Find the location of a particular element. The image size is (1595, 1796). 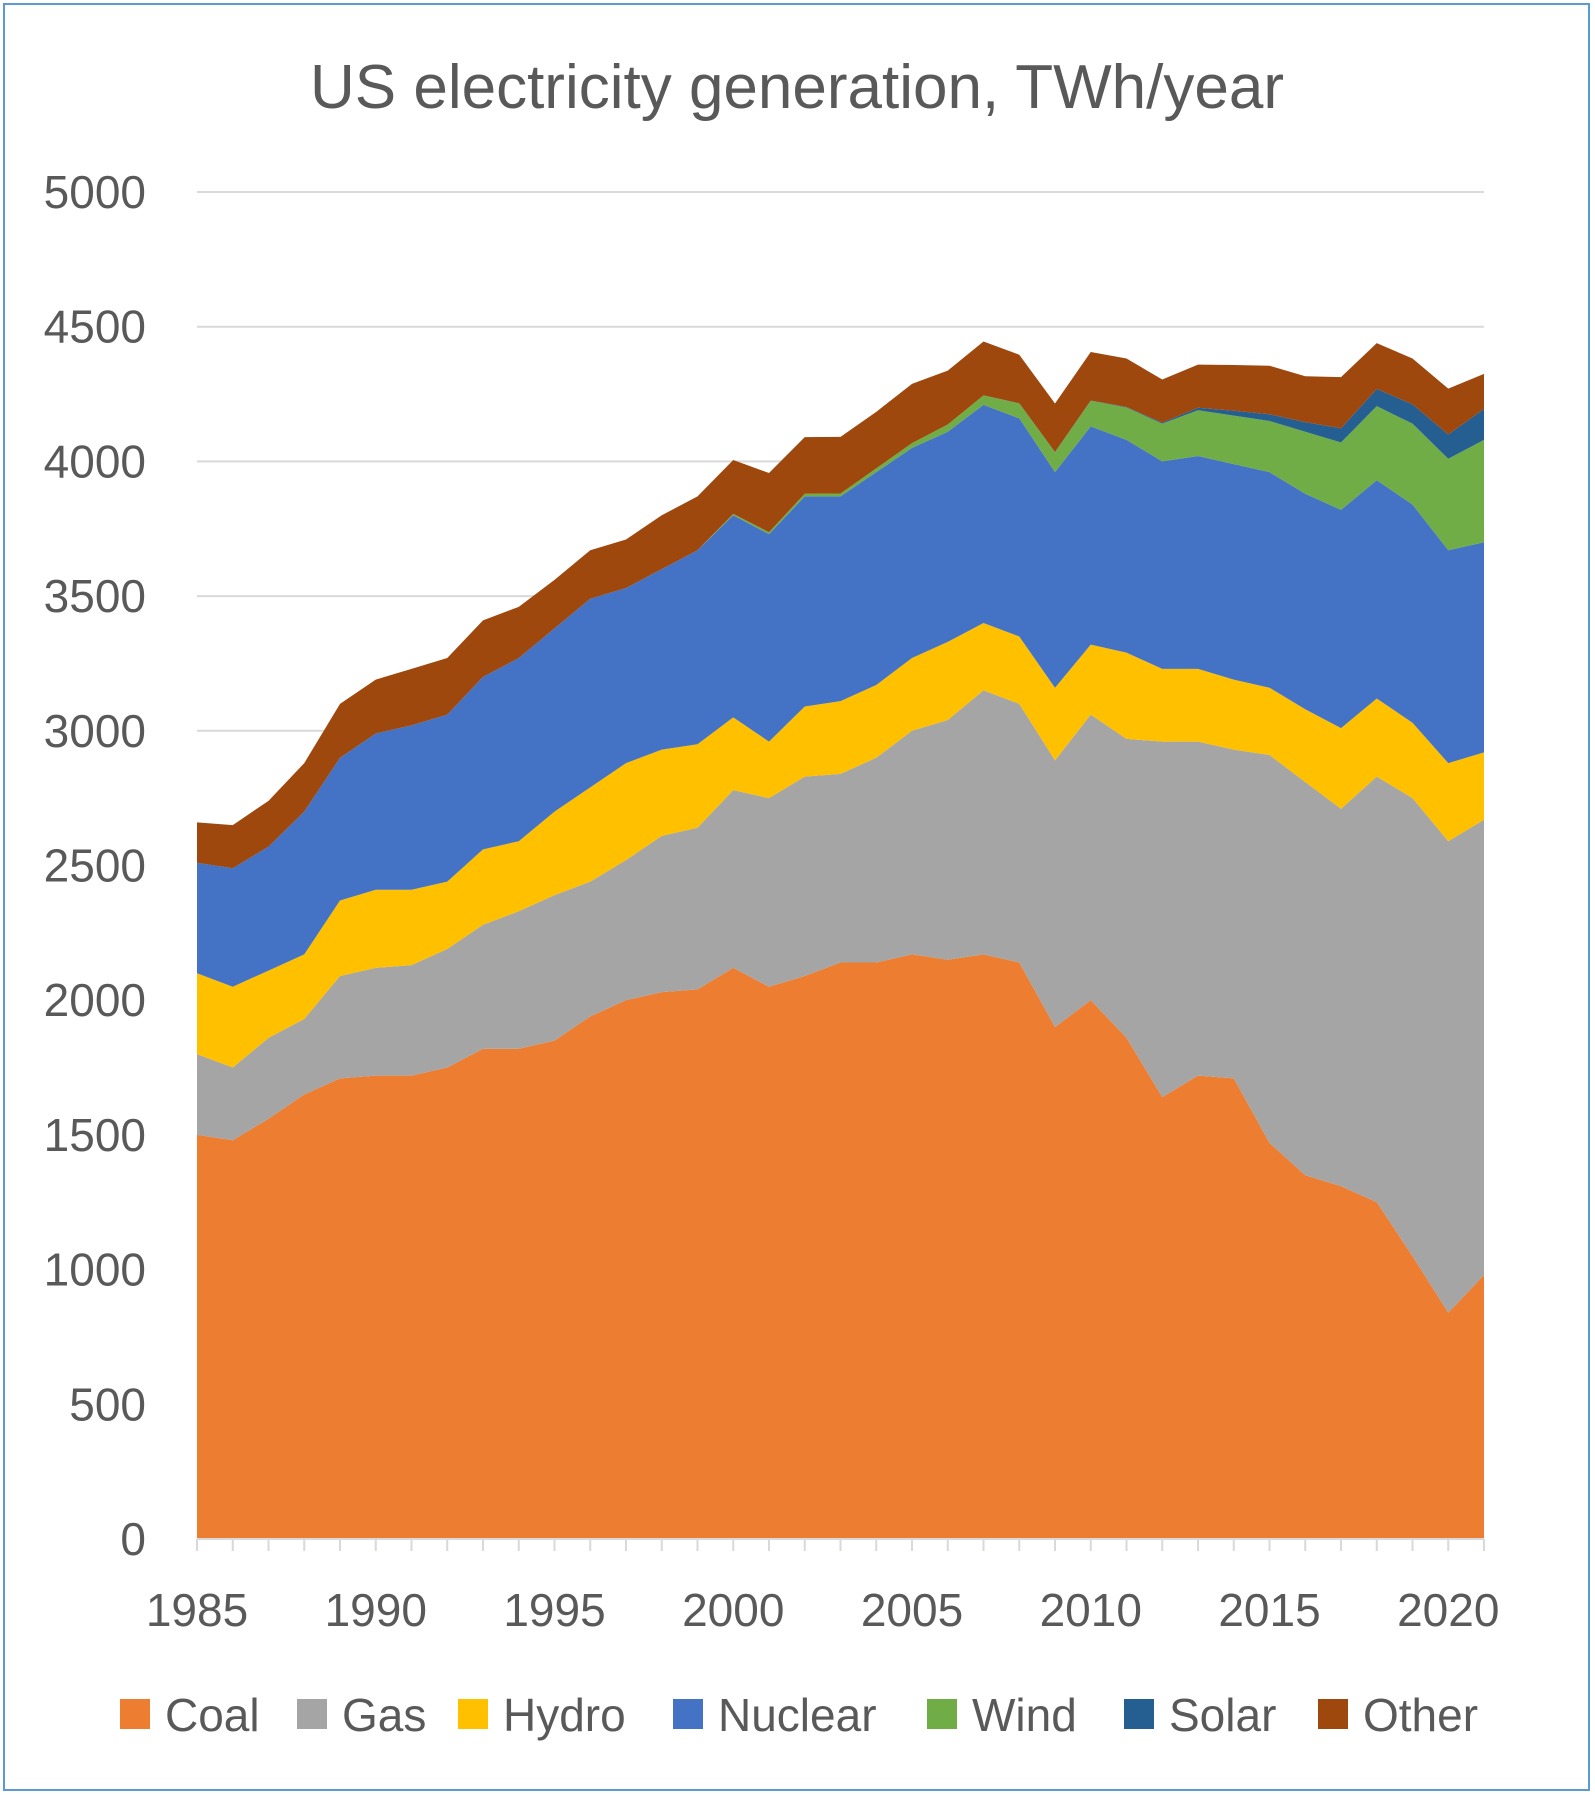

x-tick-label: 2005 is located at coordinates (912, 1610).